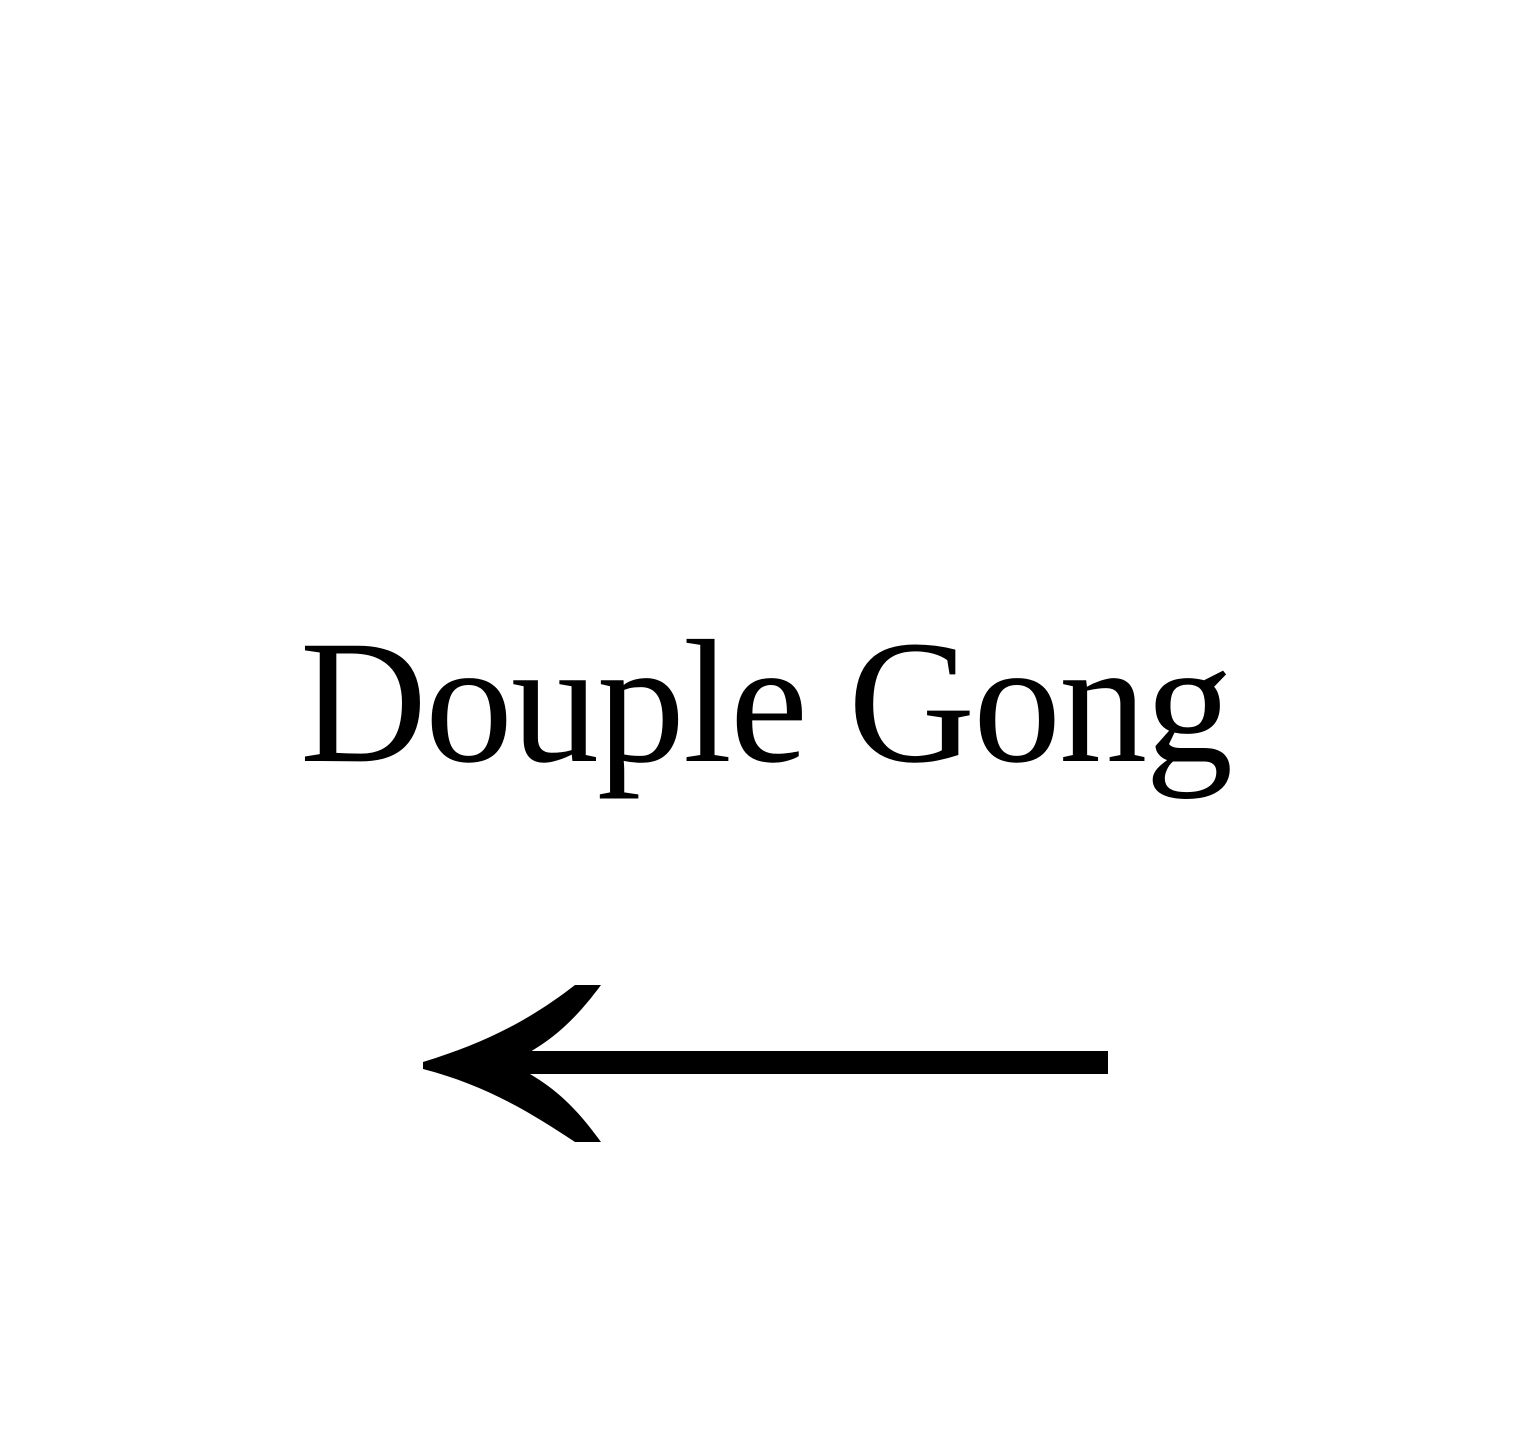 The image size is (1531, 1439). I want to click on arrow-shaft, so click(814, 1062).